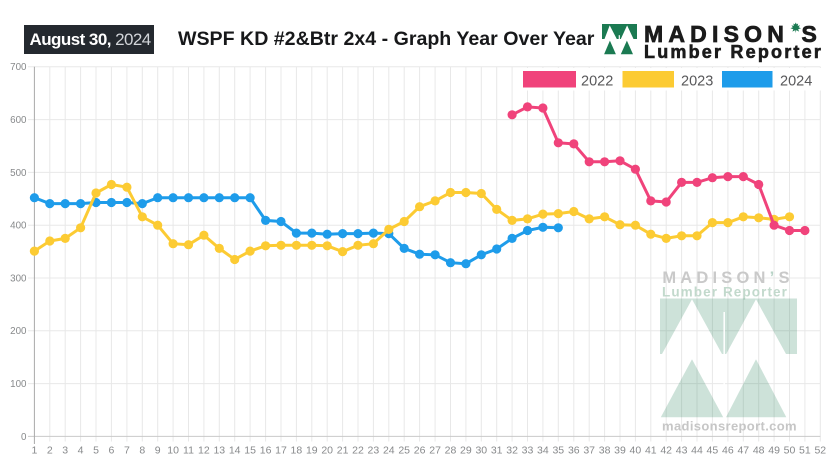 Image resolution: width=832 pixels, height=468 pixels. I want to click on svg-text: 4, so click(81, 451).